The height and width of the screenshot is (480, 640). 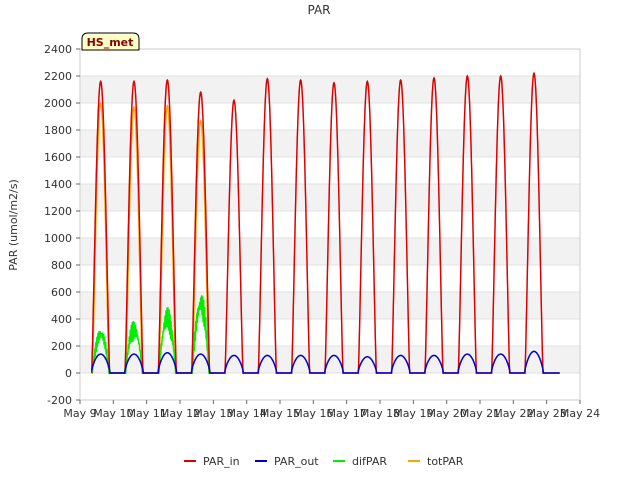 What do you see at coordinates (61, 265) in the screenshot?
I see `y-tick-label: 800` at bounding box center [61, 265].